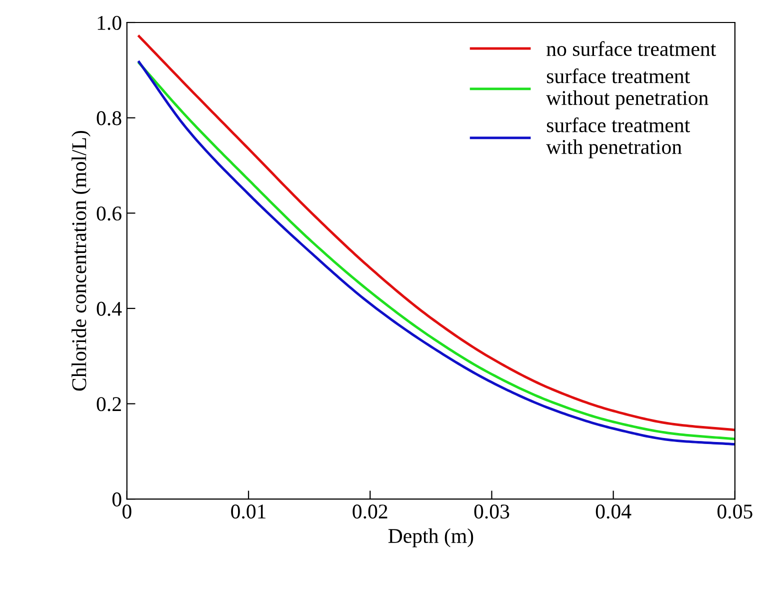 This screenshot has height=592, width=760. I want to click on y-tick-label: 1.0, so click(110, 23).